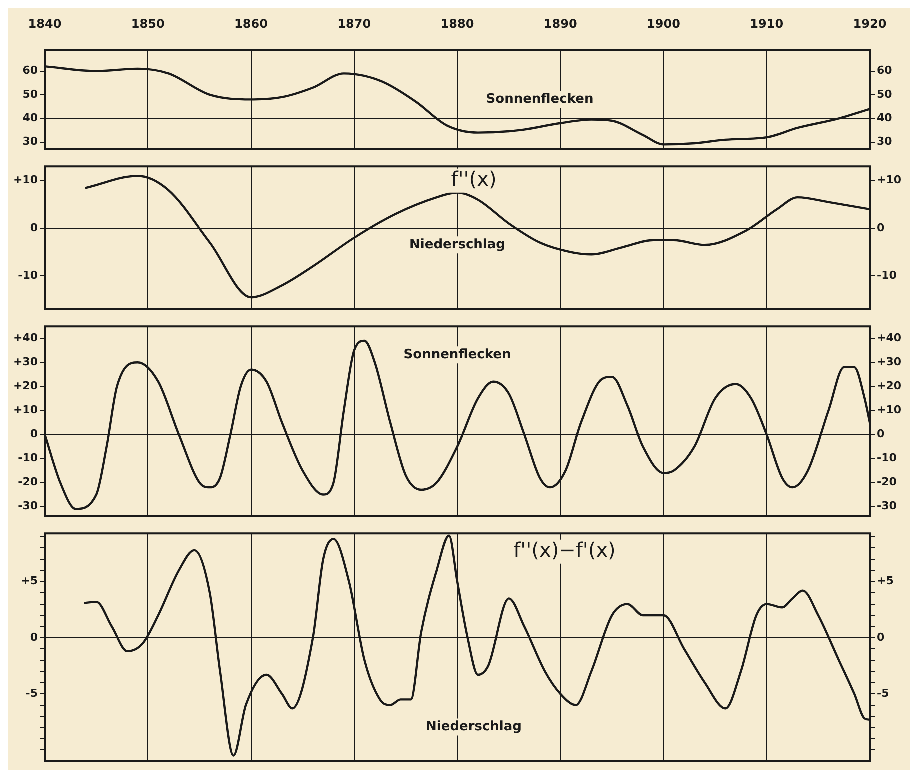  Describe the element at coordinates (474, 179) in the screenshot. I see `annotation: f''(x)` at that location.